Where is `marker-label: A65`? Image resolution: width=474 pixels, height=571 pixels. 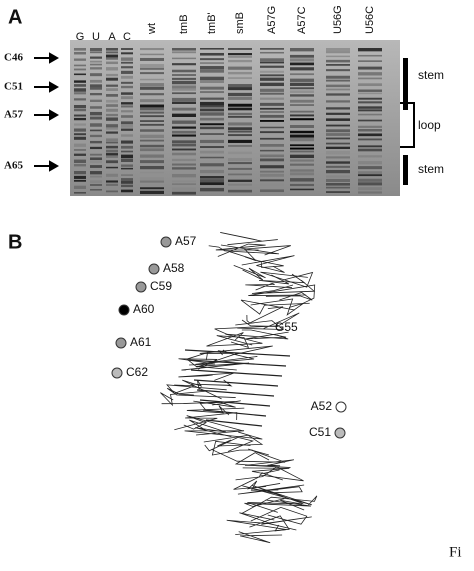
marker-label: A65 is located at coordinates (13, 166).